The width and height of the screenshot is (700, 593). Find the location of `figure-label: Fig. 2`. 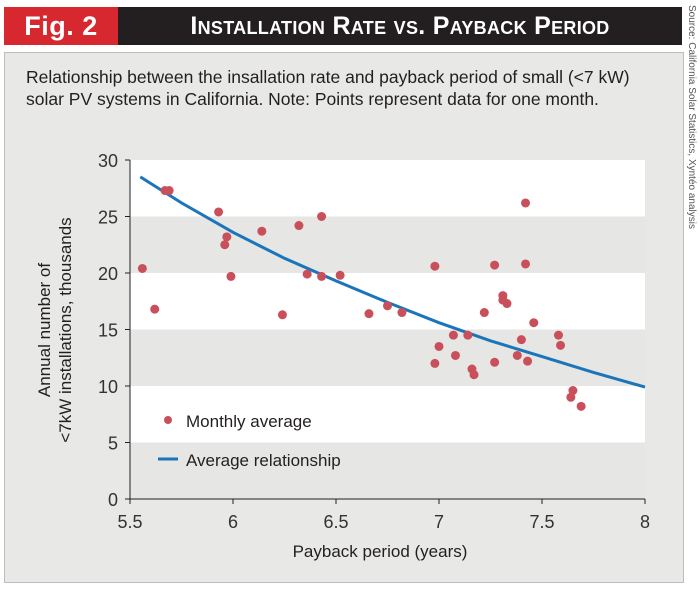

figure-label: Fig. 2 is located at coordinates (61, 26).